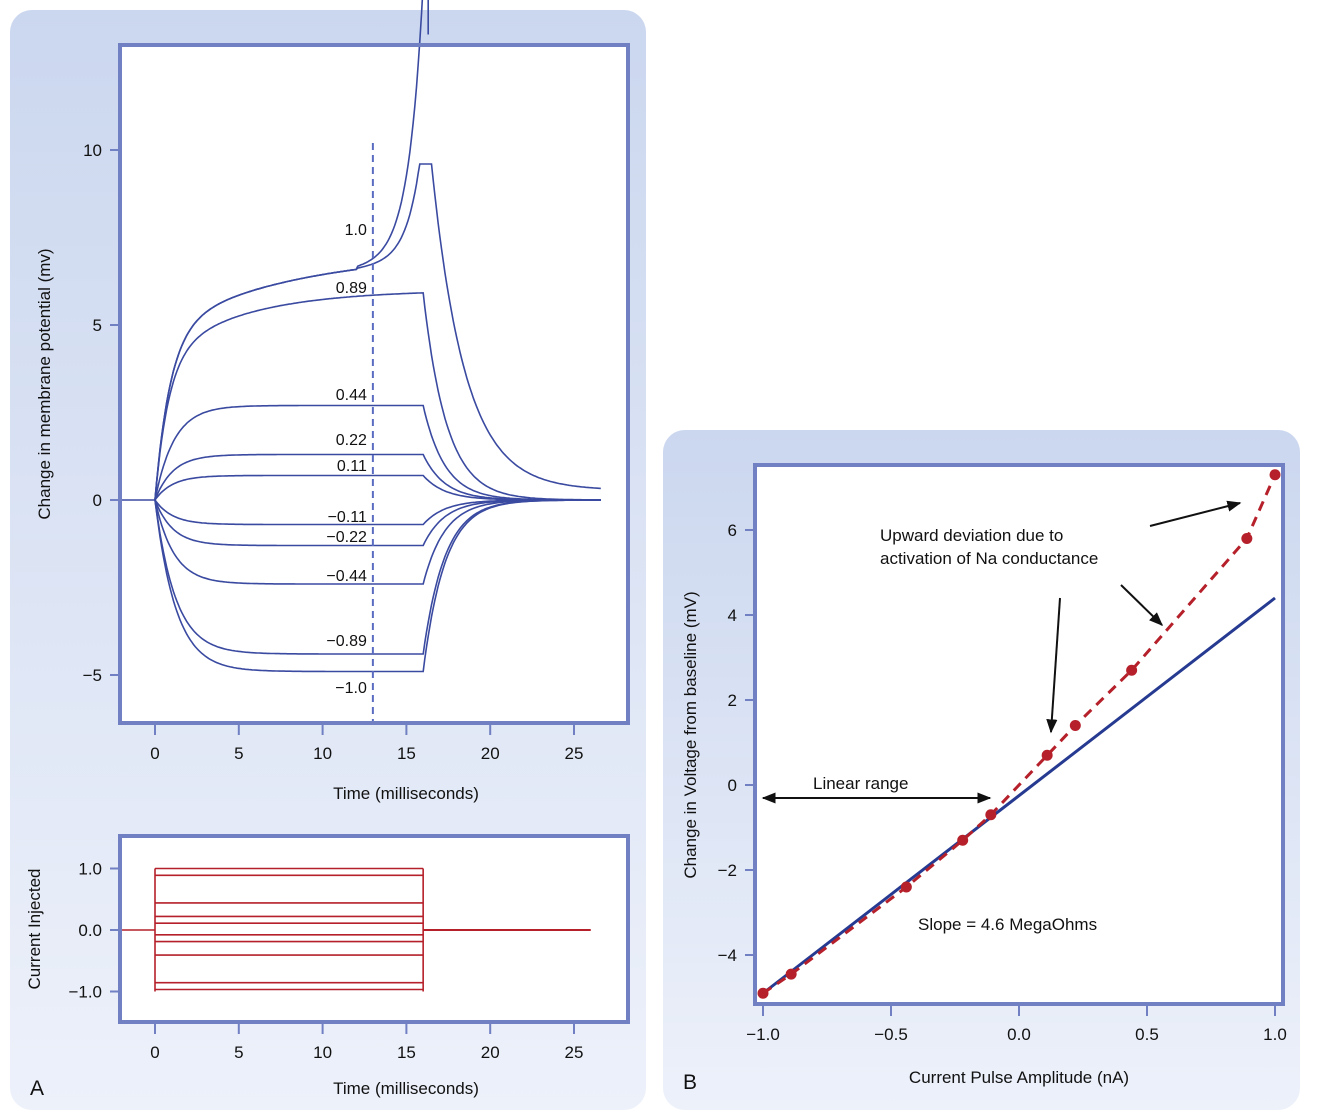 The height and width of the screenshot is (1119, 1319). What do you see at coordinates (85, 992) in the screenshot?
I see `y-tick-label: −1.0` at bounding box center [85, 992].